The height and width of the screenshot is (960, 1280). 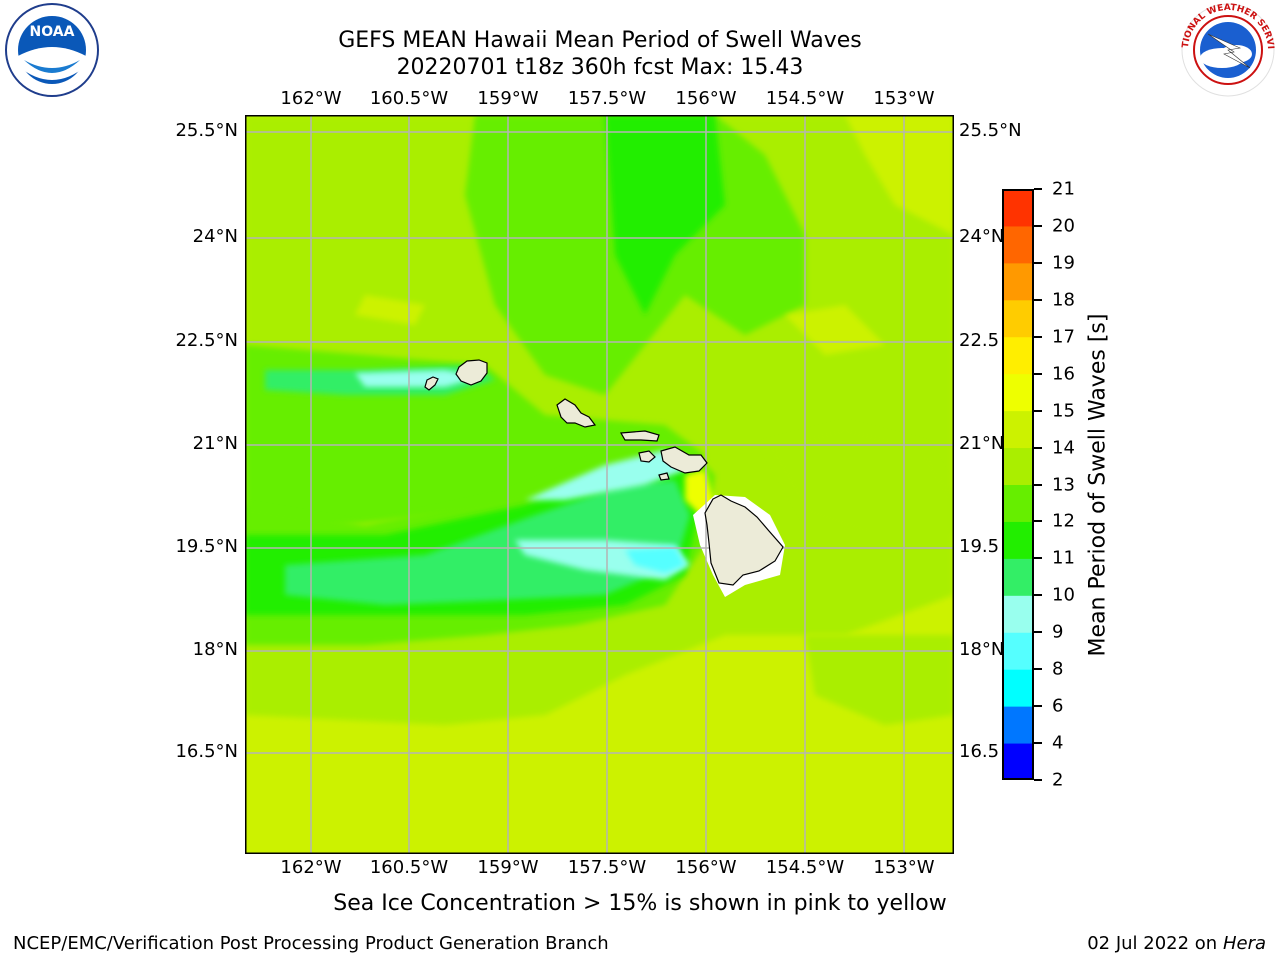 I want to click on lon-tick-bottom-2: 160.5°W, so click(x=409, y=867).